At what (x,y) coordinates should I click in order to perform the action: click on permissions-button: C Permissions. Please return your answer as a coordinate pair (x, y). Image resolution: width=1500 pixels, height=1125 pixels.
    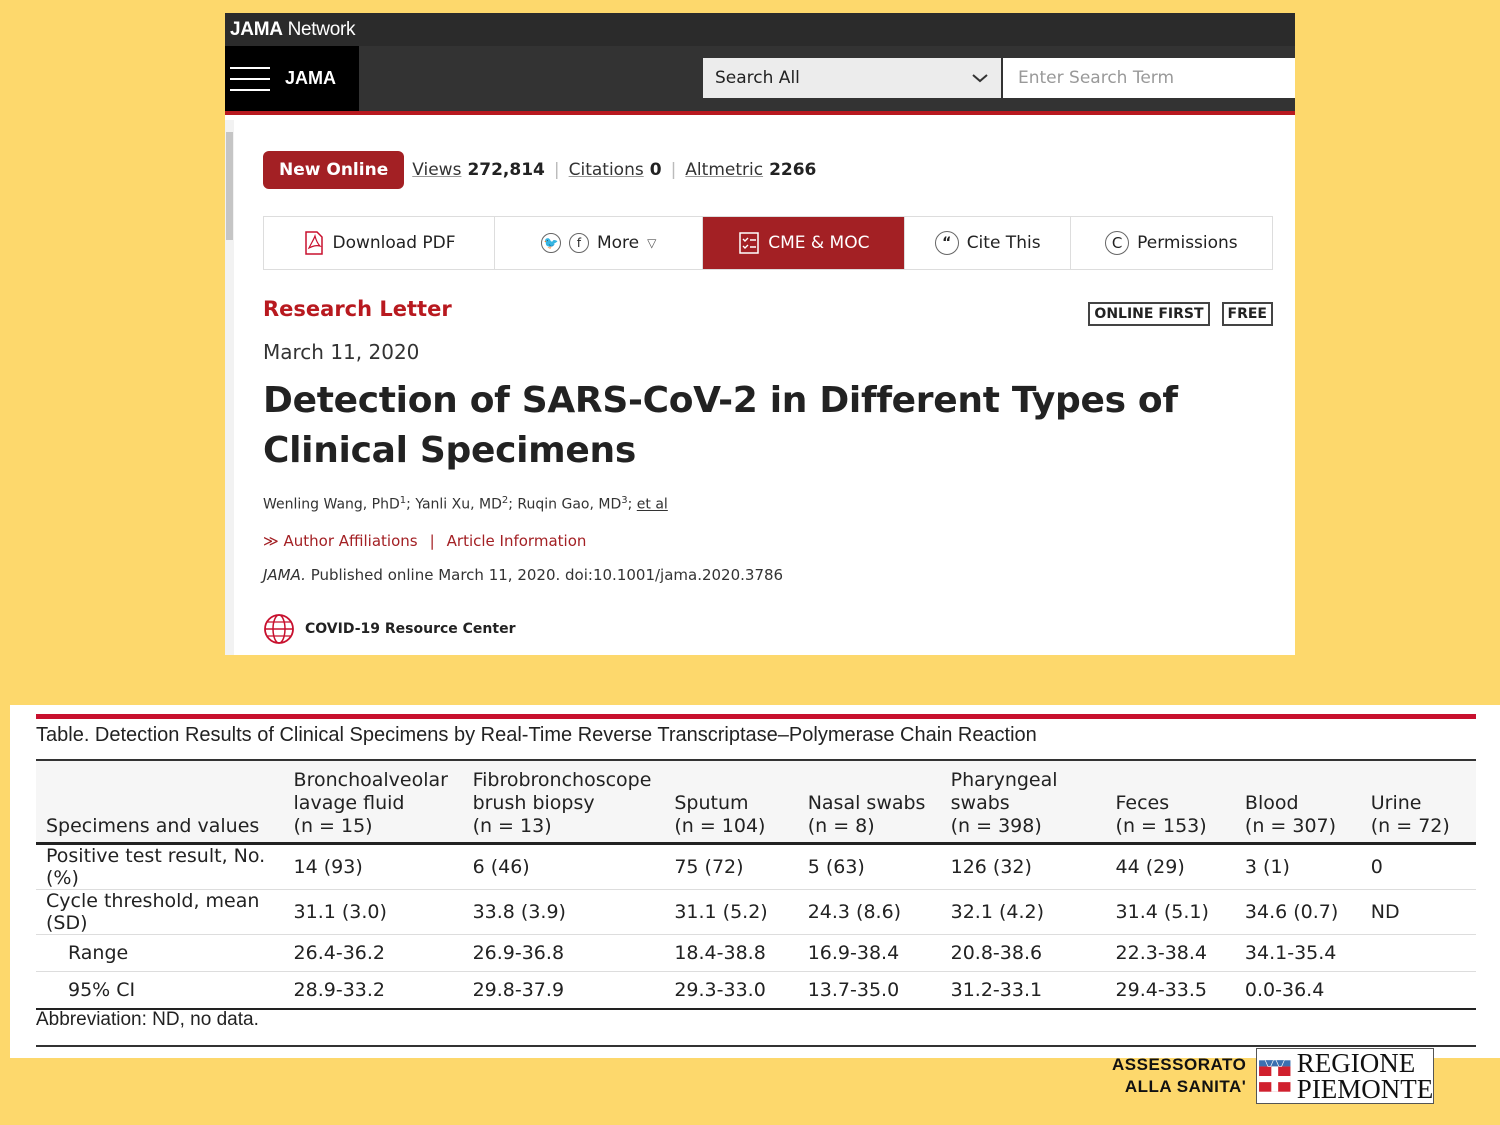
    Looking at the image, I should click on (1171, 243).